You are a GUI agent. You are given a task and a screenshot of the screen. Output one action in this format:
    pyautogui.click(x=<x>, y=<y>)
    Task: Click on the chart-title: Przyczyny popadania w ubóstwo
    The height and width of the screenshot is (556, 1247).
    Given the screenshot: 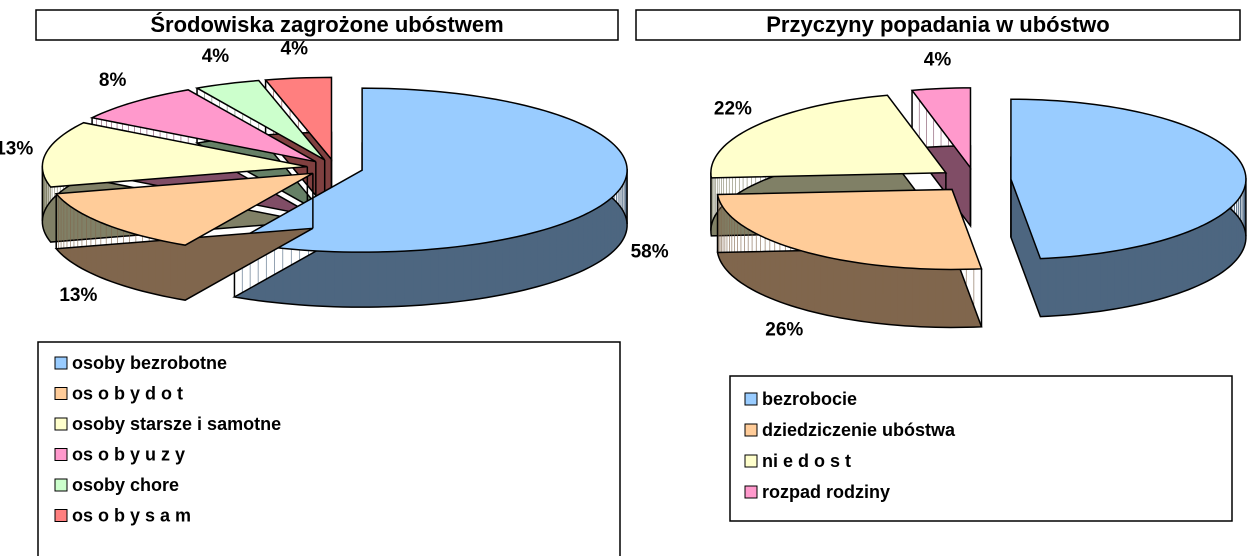 What is the action you would take?
    pyautogui.click(x=938, y=24)
    